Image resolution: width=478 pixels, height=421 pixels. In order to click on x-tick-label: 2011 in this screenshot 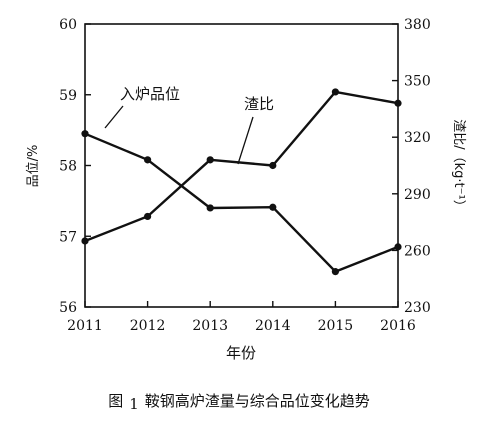, I will do `click(85, 326)`.